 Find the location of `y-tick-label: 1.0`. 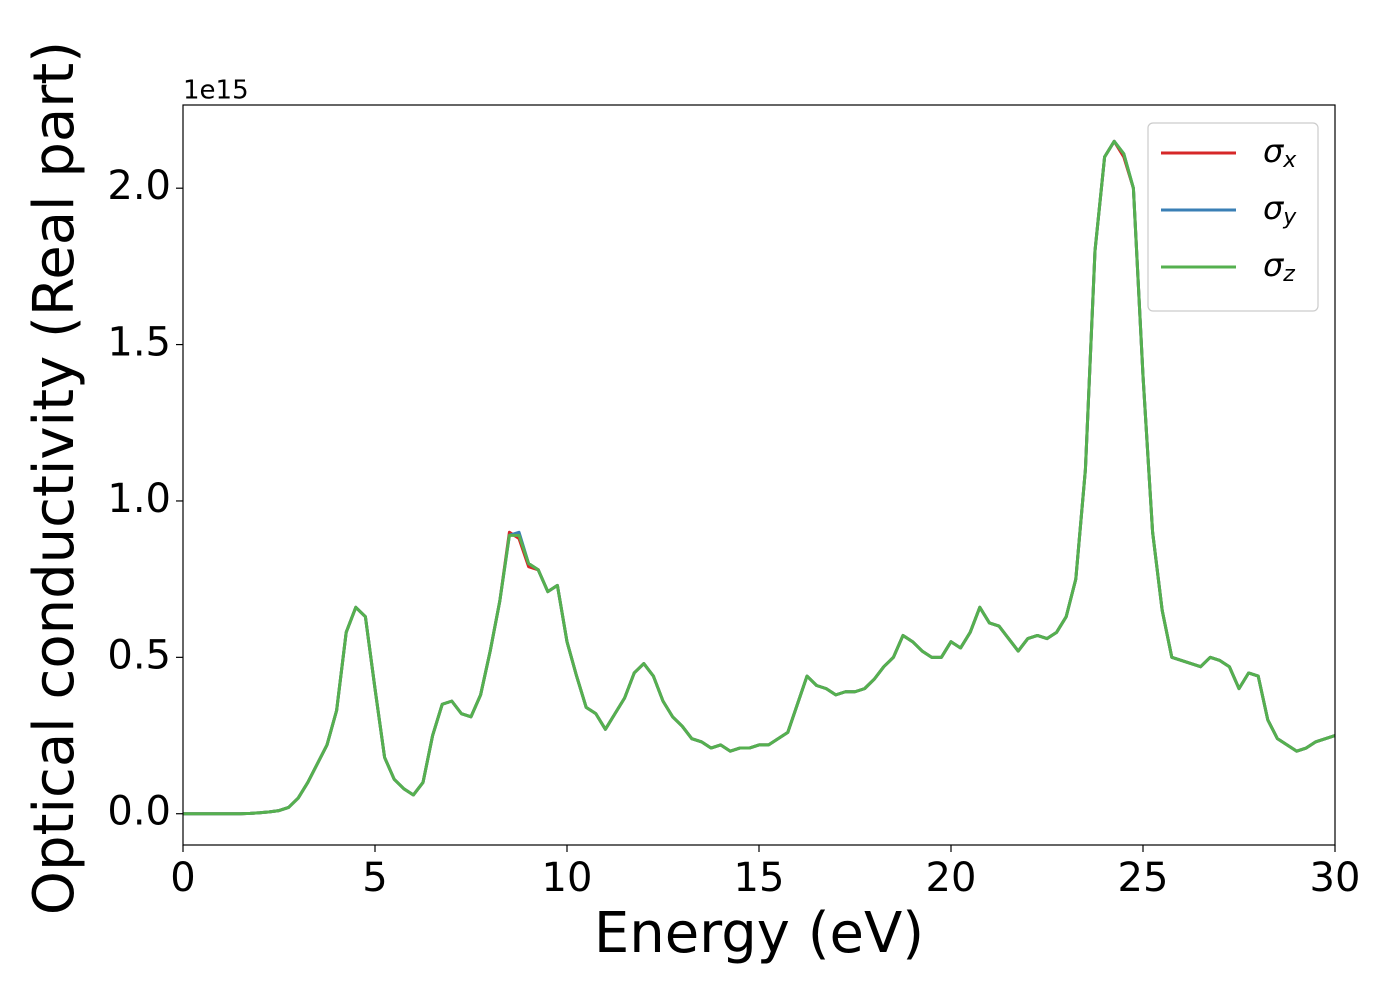

y-tick-label: 1.0 is located at coordinates (139, 499).